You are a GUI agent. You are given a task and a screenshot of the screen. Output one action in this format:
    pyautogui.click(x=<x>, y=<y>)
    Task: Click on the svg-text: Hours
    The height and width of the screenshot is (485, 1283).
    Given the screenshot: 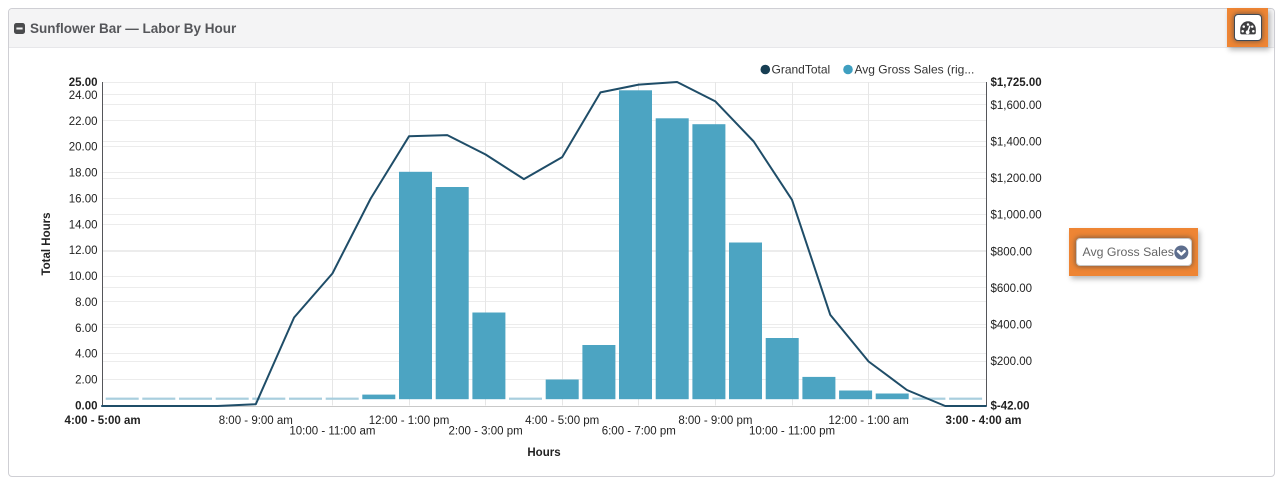 What is the action you would take?
    pyautogui.click(x=543, y=453)
    